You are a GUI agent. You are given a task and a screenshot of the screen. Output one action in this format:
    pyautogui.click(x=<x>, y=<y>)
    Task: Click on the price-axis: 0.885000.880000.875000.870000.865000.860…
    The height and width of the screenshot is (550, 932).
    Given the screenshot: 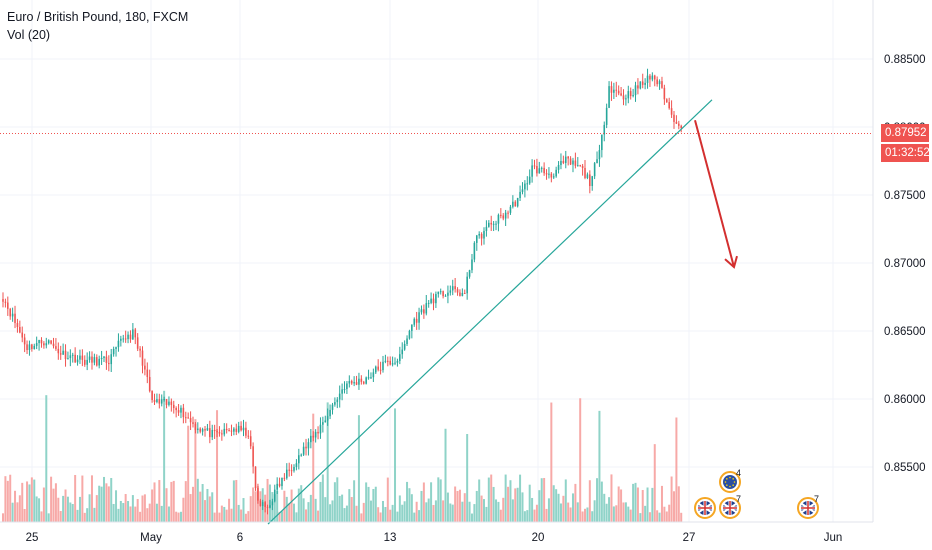 What is the action you would take?
    pyautogui.click(x=905, y=264)
    